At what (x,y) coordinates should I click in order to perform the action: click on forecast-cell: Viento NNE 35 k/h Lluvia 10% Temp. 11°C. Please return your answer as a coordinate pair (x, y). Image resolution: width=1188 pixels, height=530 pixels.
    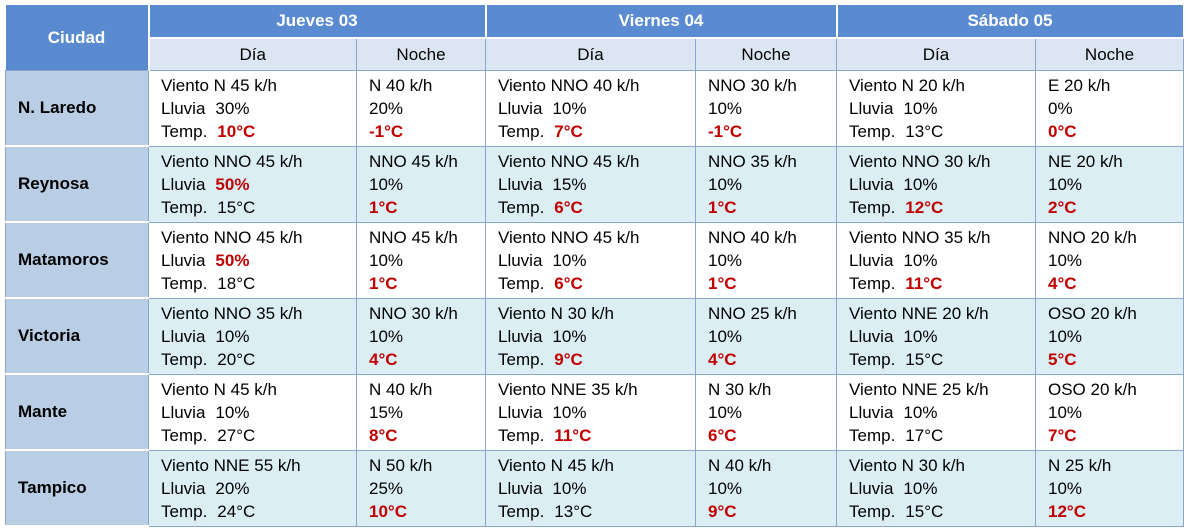
    Looking at the image, I should click on (590, 412).